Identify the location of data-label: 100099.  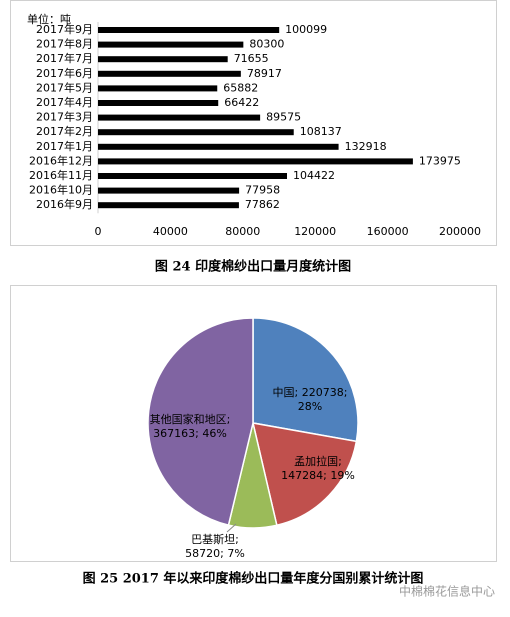
(306, 29).